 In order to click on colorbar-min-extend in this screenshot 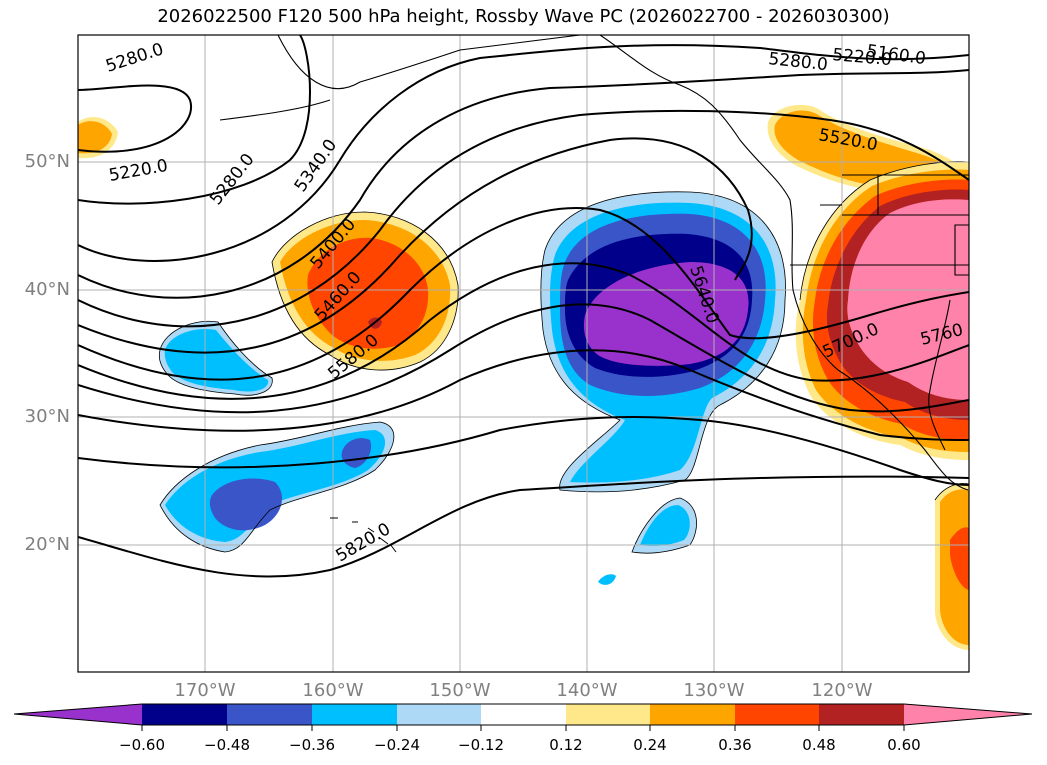, I will do `click(78, 714)`.